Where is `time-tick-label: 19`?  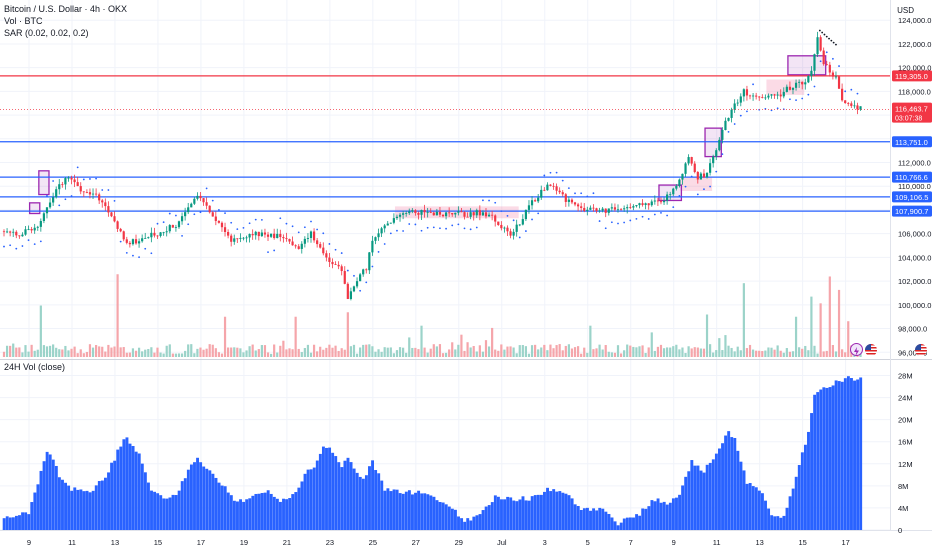 time-tick-label: 19 is located at coordinates (244, 542).